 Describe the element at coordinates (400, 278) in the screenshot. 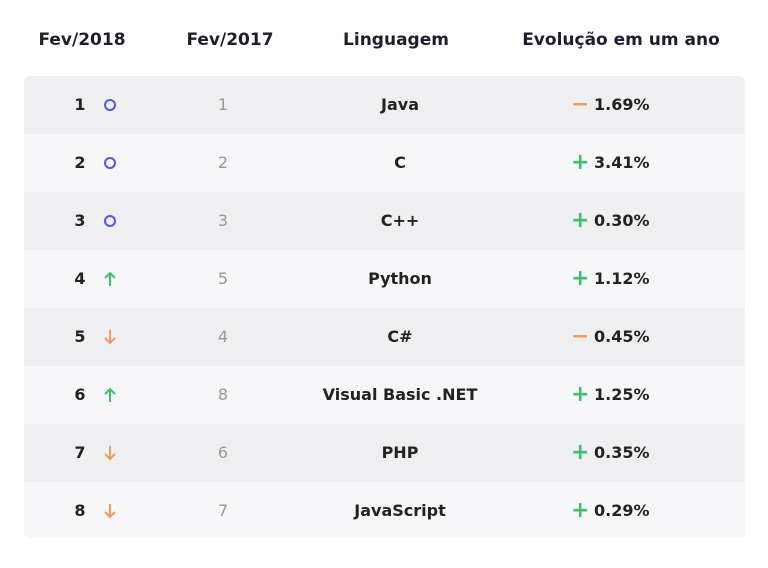

I see `language: Python` at that location.